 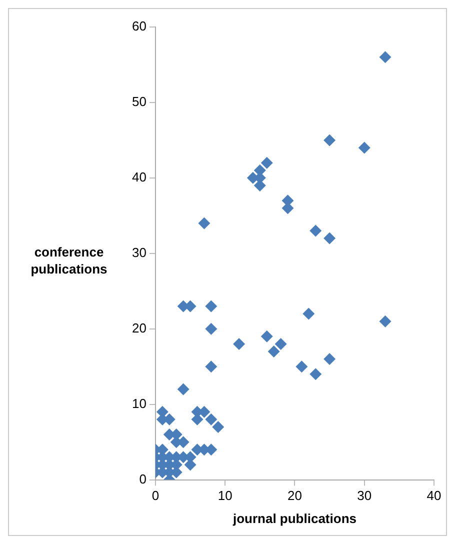 What do you see at coordinates (139, 102) in the screenshot?
I see `y-tick-label: 50` at bounding box center [139, 102].